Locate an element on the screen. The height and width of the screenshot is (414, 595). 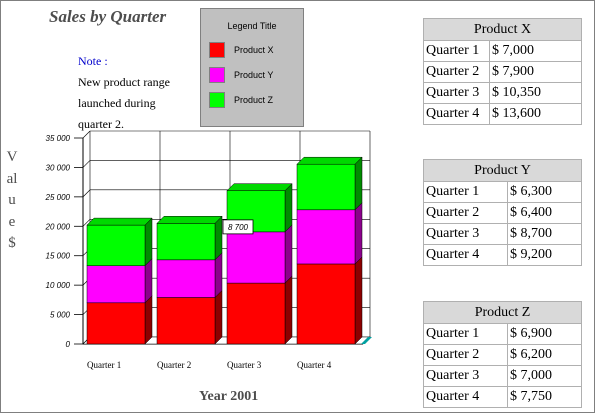
y-tick-label: 25 000 is located at coordinates (58, 197).